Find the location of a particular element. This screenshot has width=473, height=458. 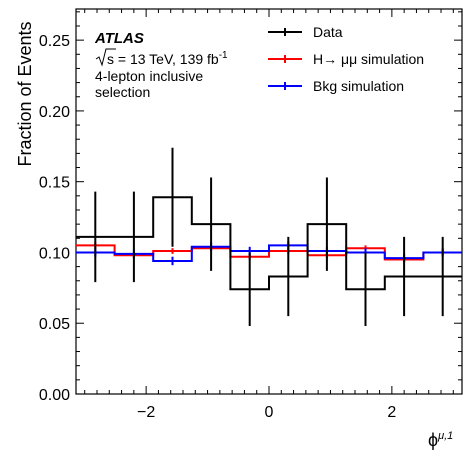

selection-line-1: 4-lepton inclusive is located at coordinates (149, 76).